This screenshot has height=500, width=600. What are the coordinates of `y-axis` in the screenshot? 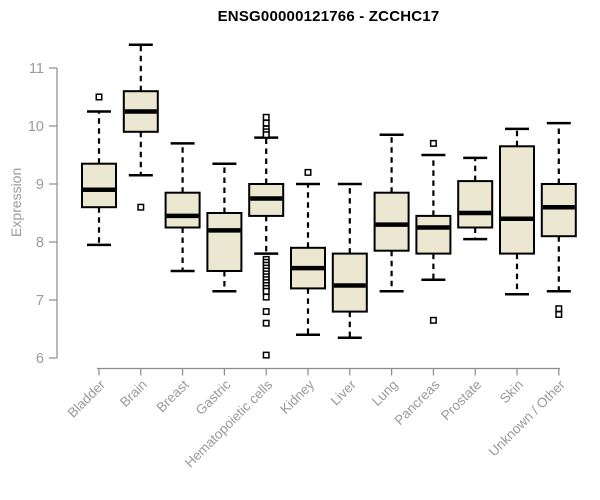 It's located at (53, 213).